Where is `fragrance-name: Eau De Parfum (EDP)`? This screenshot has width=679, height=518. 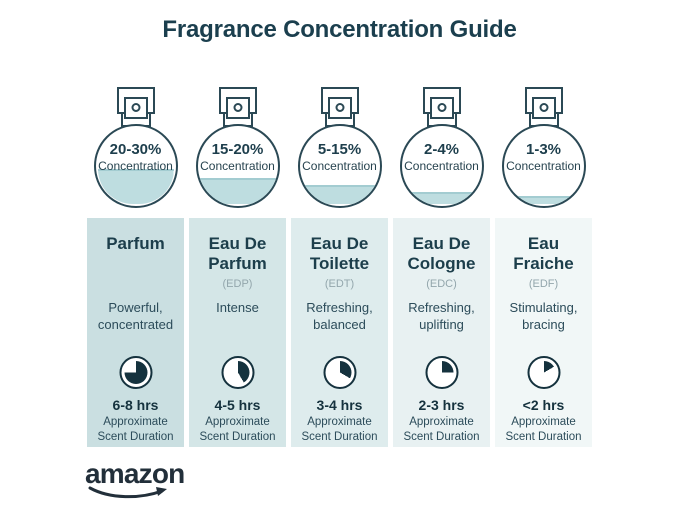
fragrance-name: Eau De Parfum (EDP) is located at coordinates (237, 262).